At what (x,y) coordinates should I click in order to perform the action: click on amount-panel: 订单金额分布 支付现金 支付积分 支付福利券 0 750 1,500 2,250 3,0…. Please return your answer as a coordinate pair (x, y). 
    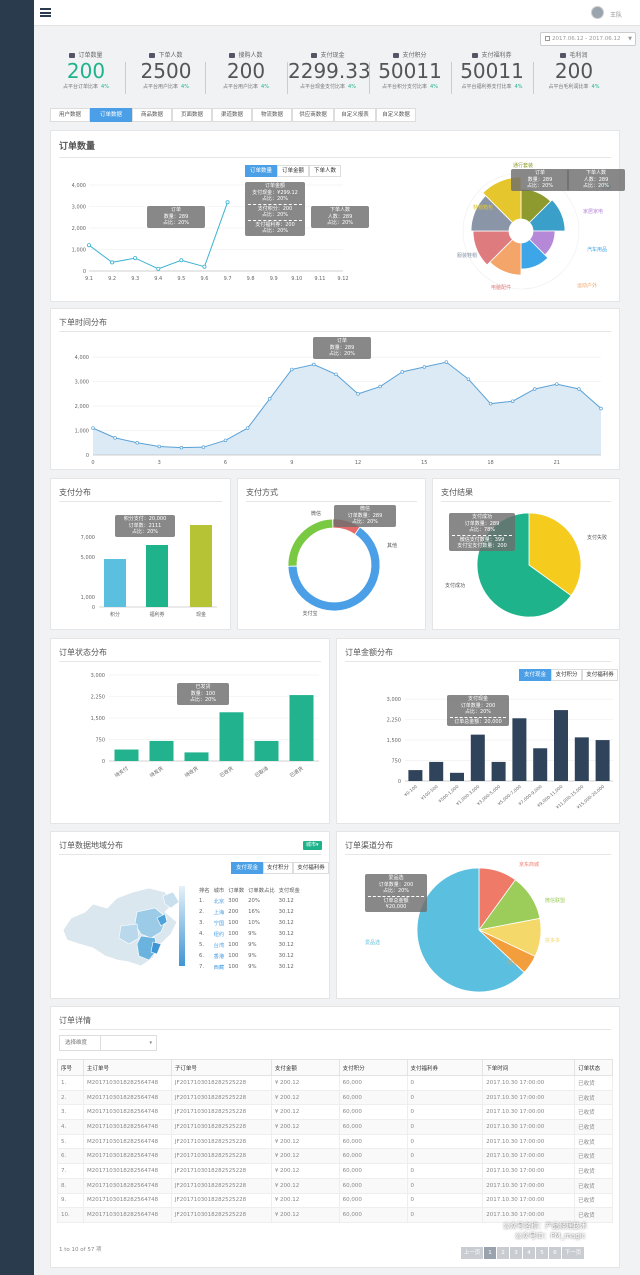
    Looking at the image, I should click on (478, 731).